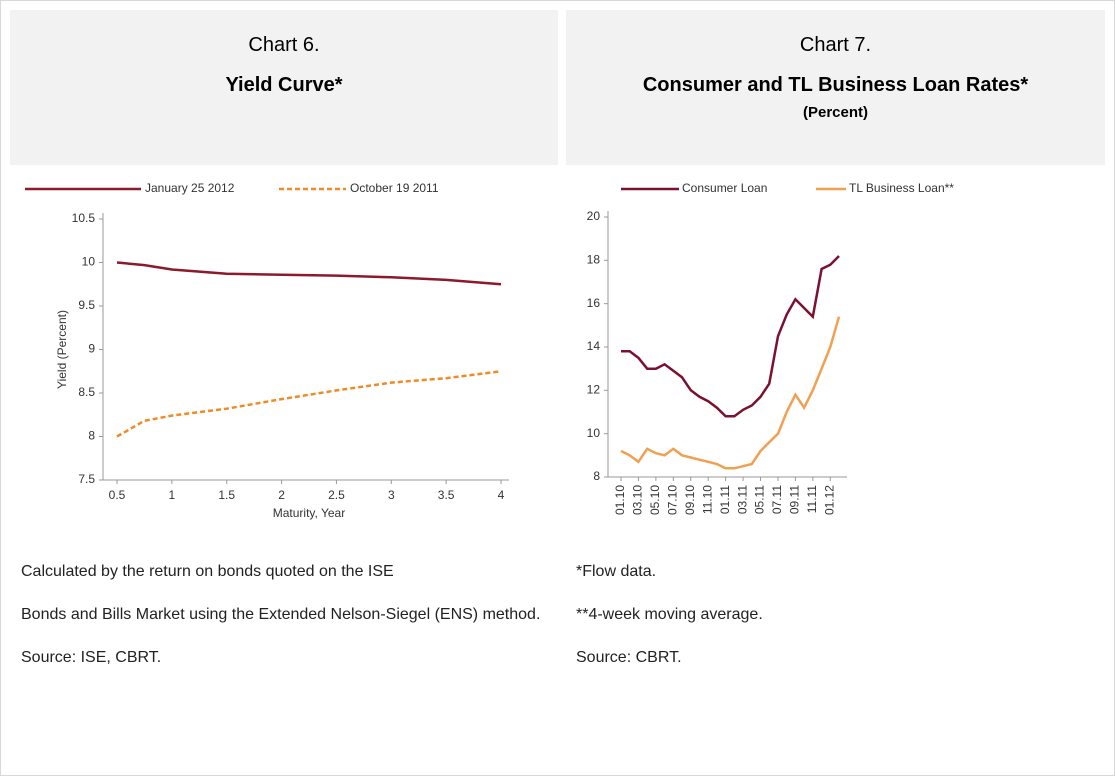  Describe the element at coordinates (690, 500) in the screenshot. I see `x-tick-label: 09.10` at that location.